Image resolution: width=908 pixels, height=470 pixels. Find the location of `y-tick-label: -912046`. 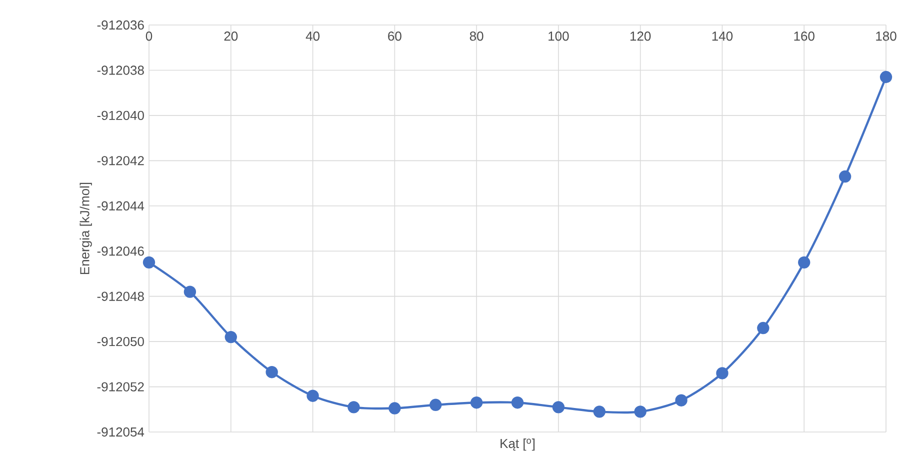

y-tick-label: -912046 is located at coordinates (120, 251).